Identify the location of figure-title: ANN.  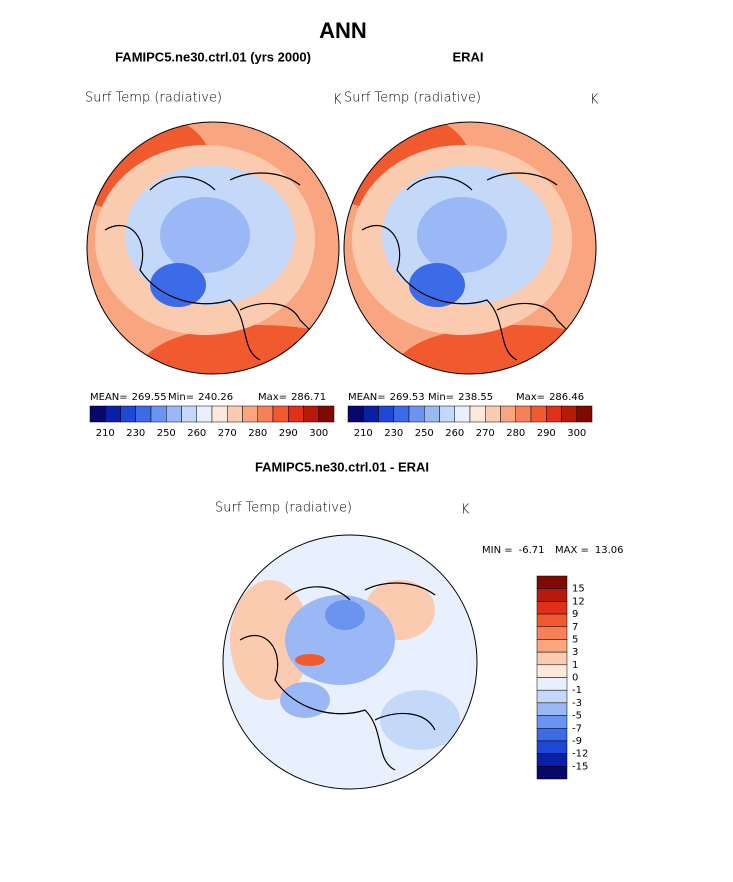
(343, 30).